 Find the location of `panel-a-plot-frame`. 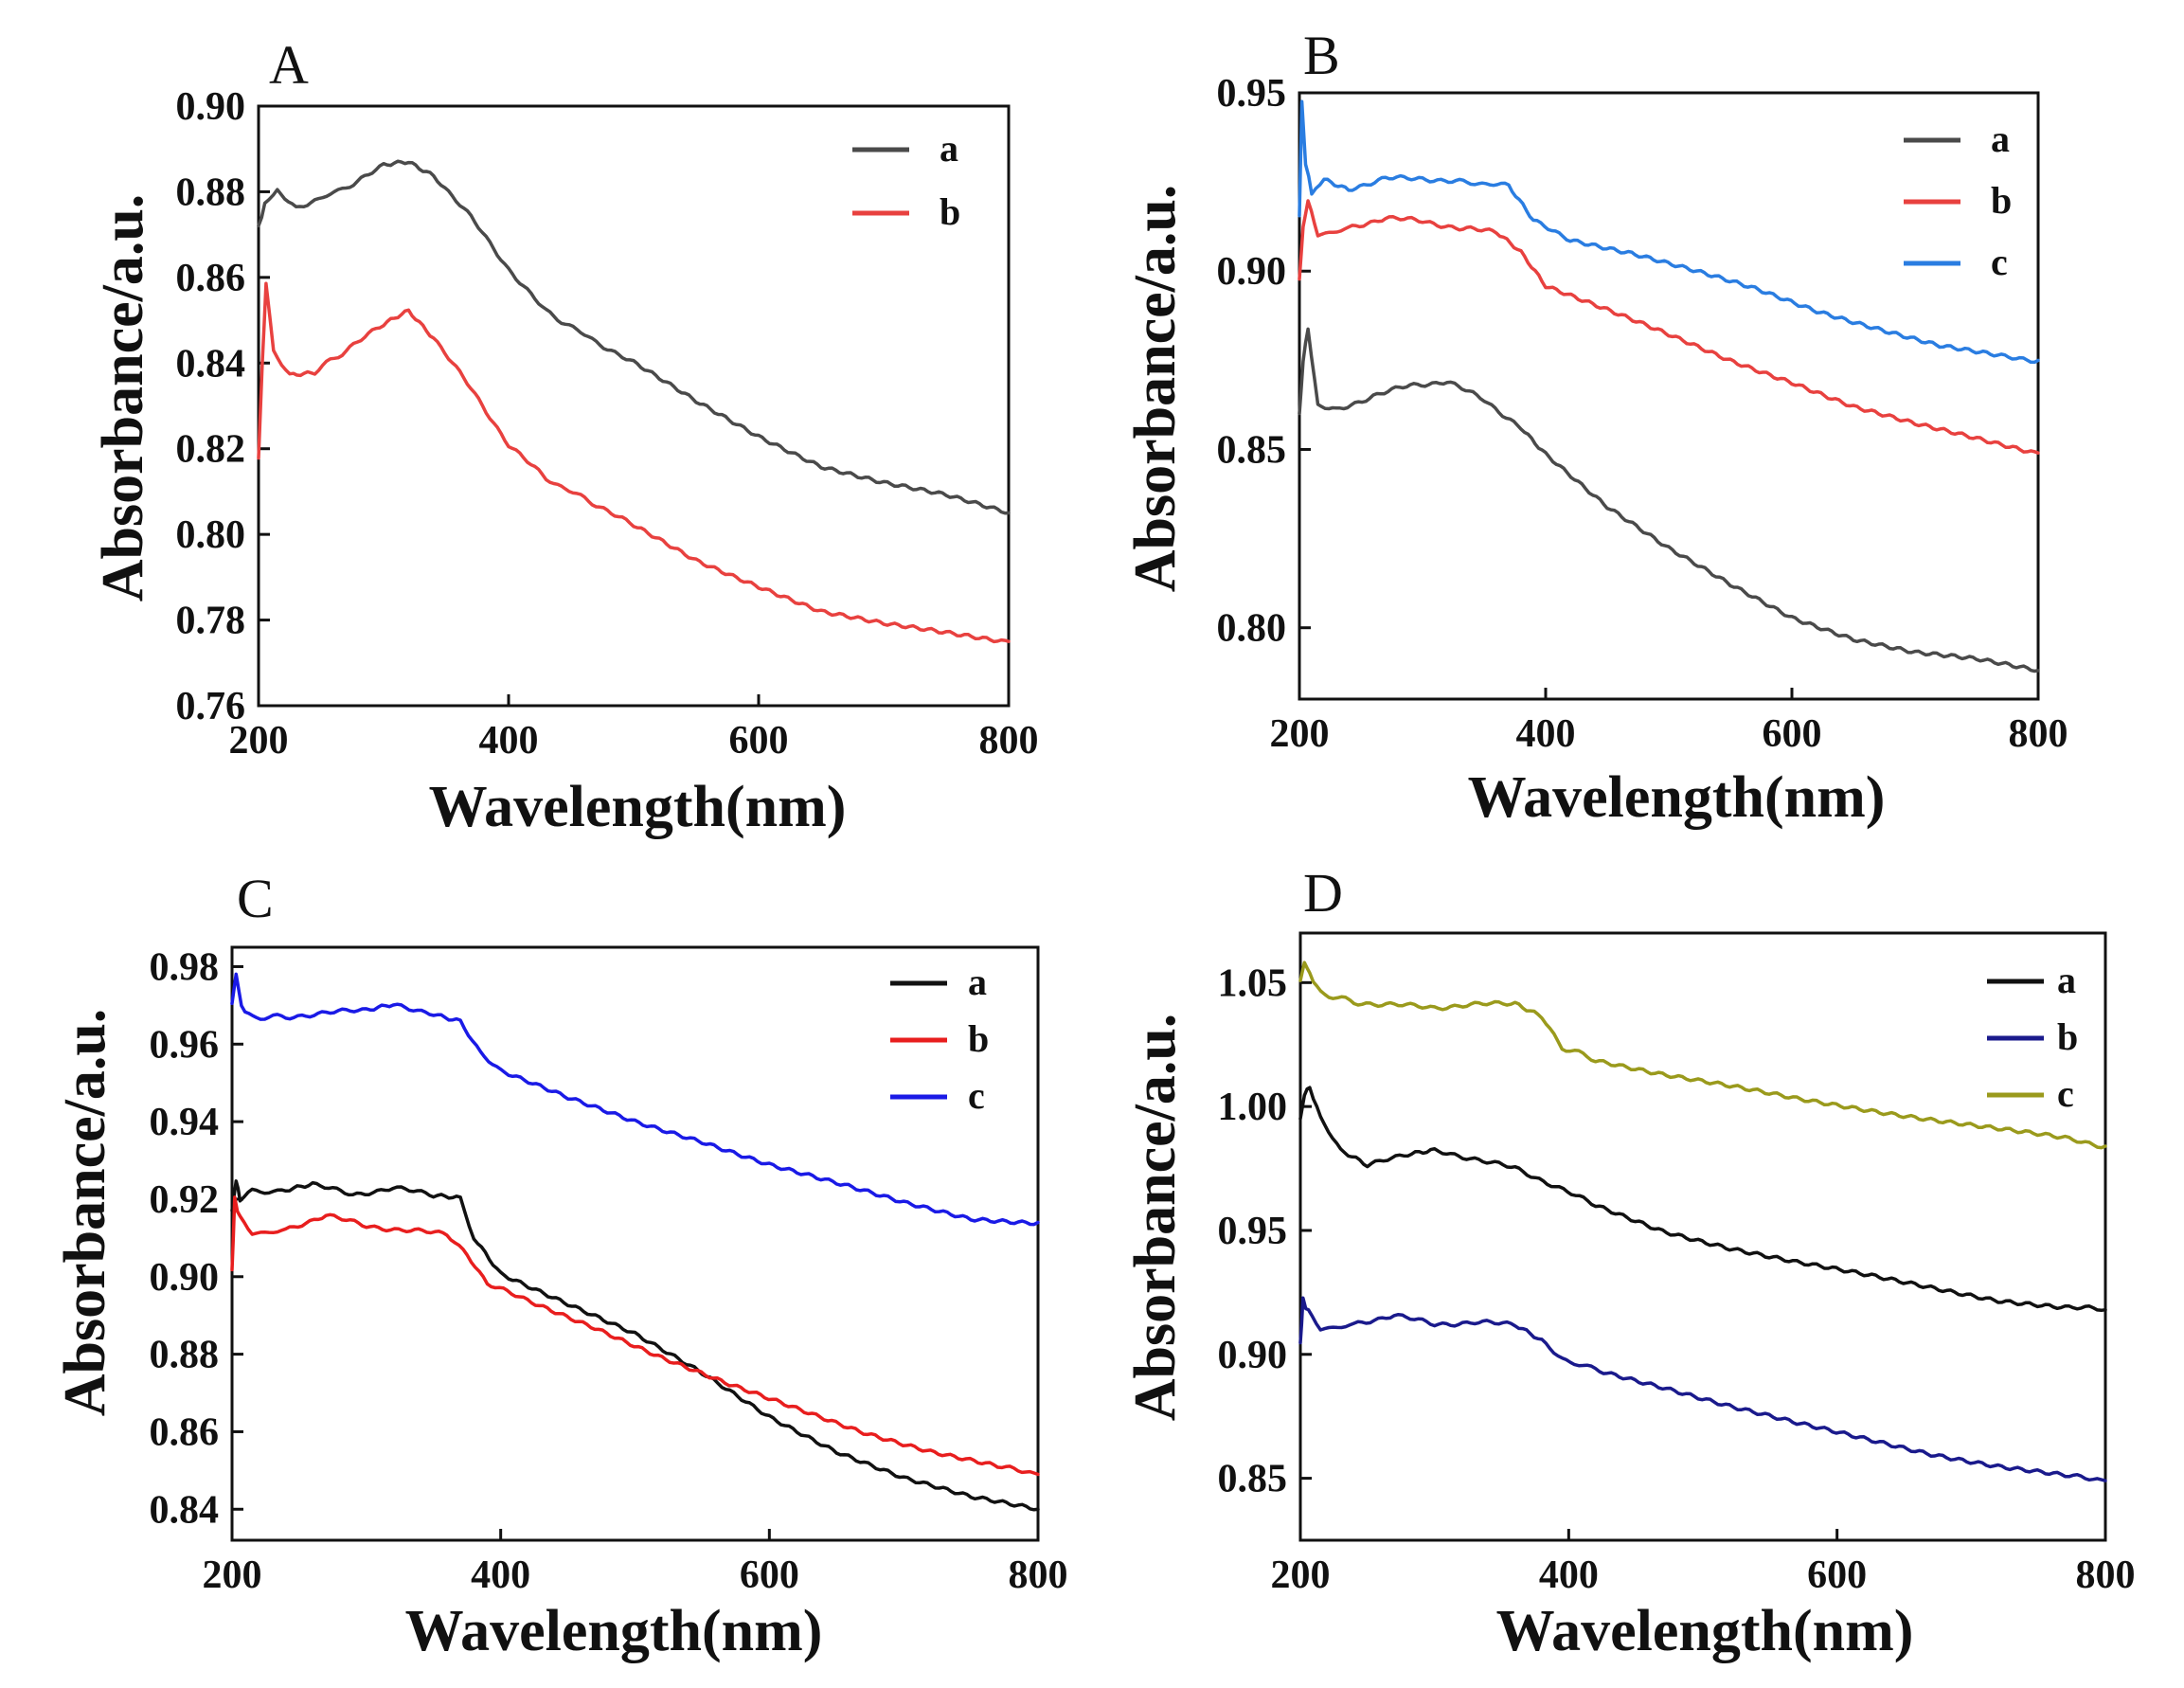

panel-a-plot-frame is located at coordinates (634, 406).